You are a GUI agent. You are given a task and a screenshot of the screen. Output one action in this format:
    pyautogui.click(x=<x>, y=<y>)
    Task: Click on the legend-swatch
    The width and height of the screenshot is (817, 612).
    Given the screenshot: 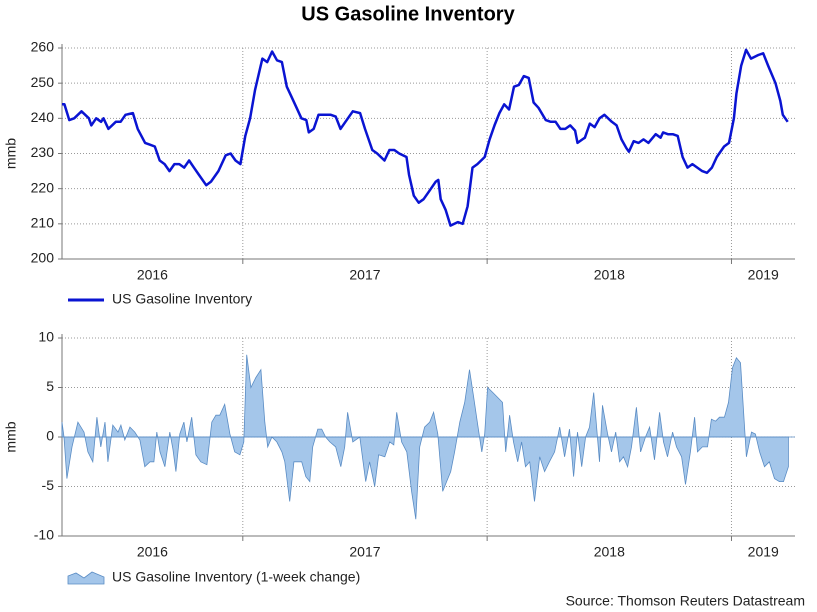 What is the action you would take?
    pyautogui.click(x=86, y=578)
    